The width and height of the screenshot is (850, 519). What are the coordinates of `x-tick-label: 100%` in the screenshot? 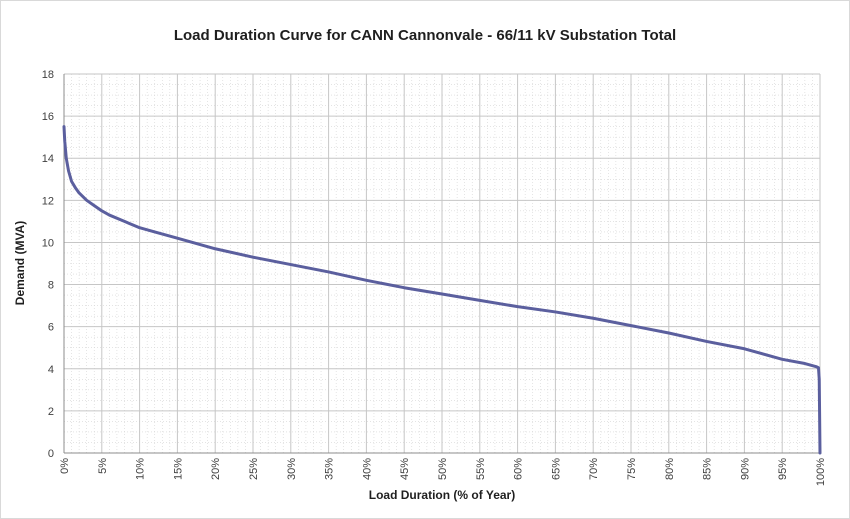 It's located at (821, 472).